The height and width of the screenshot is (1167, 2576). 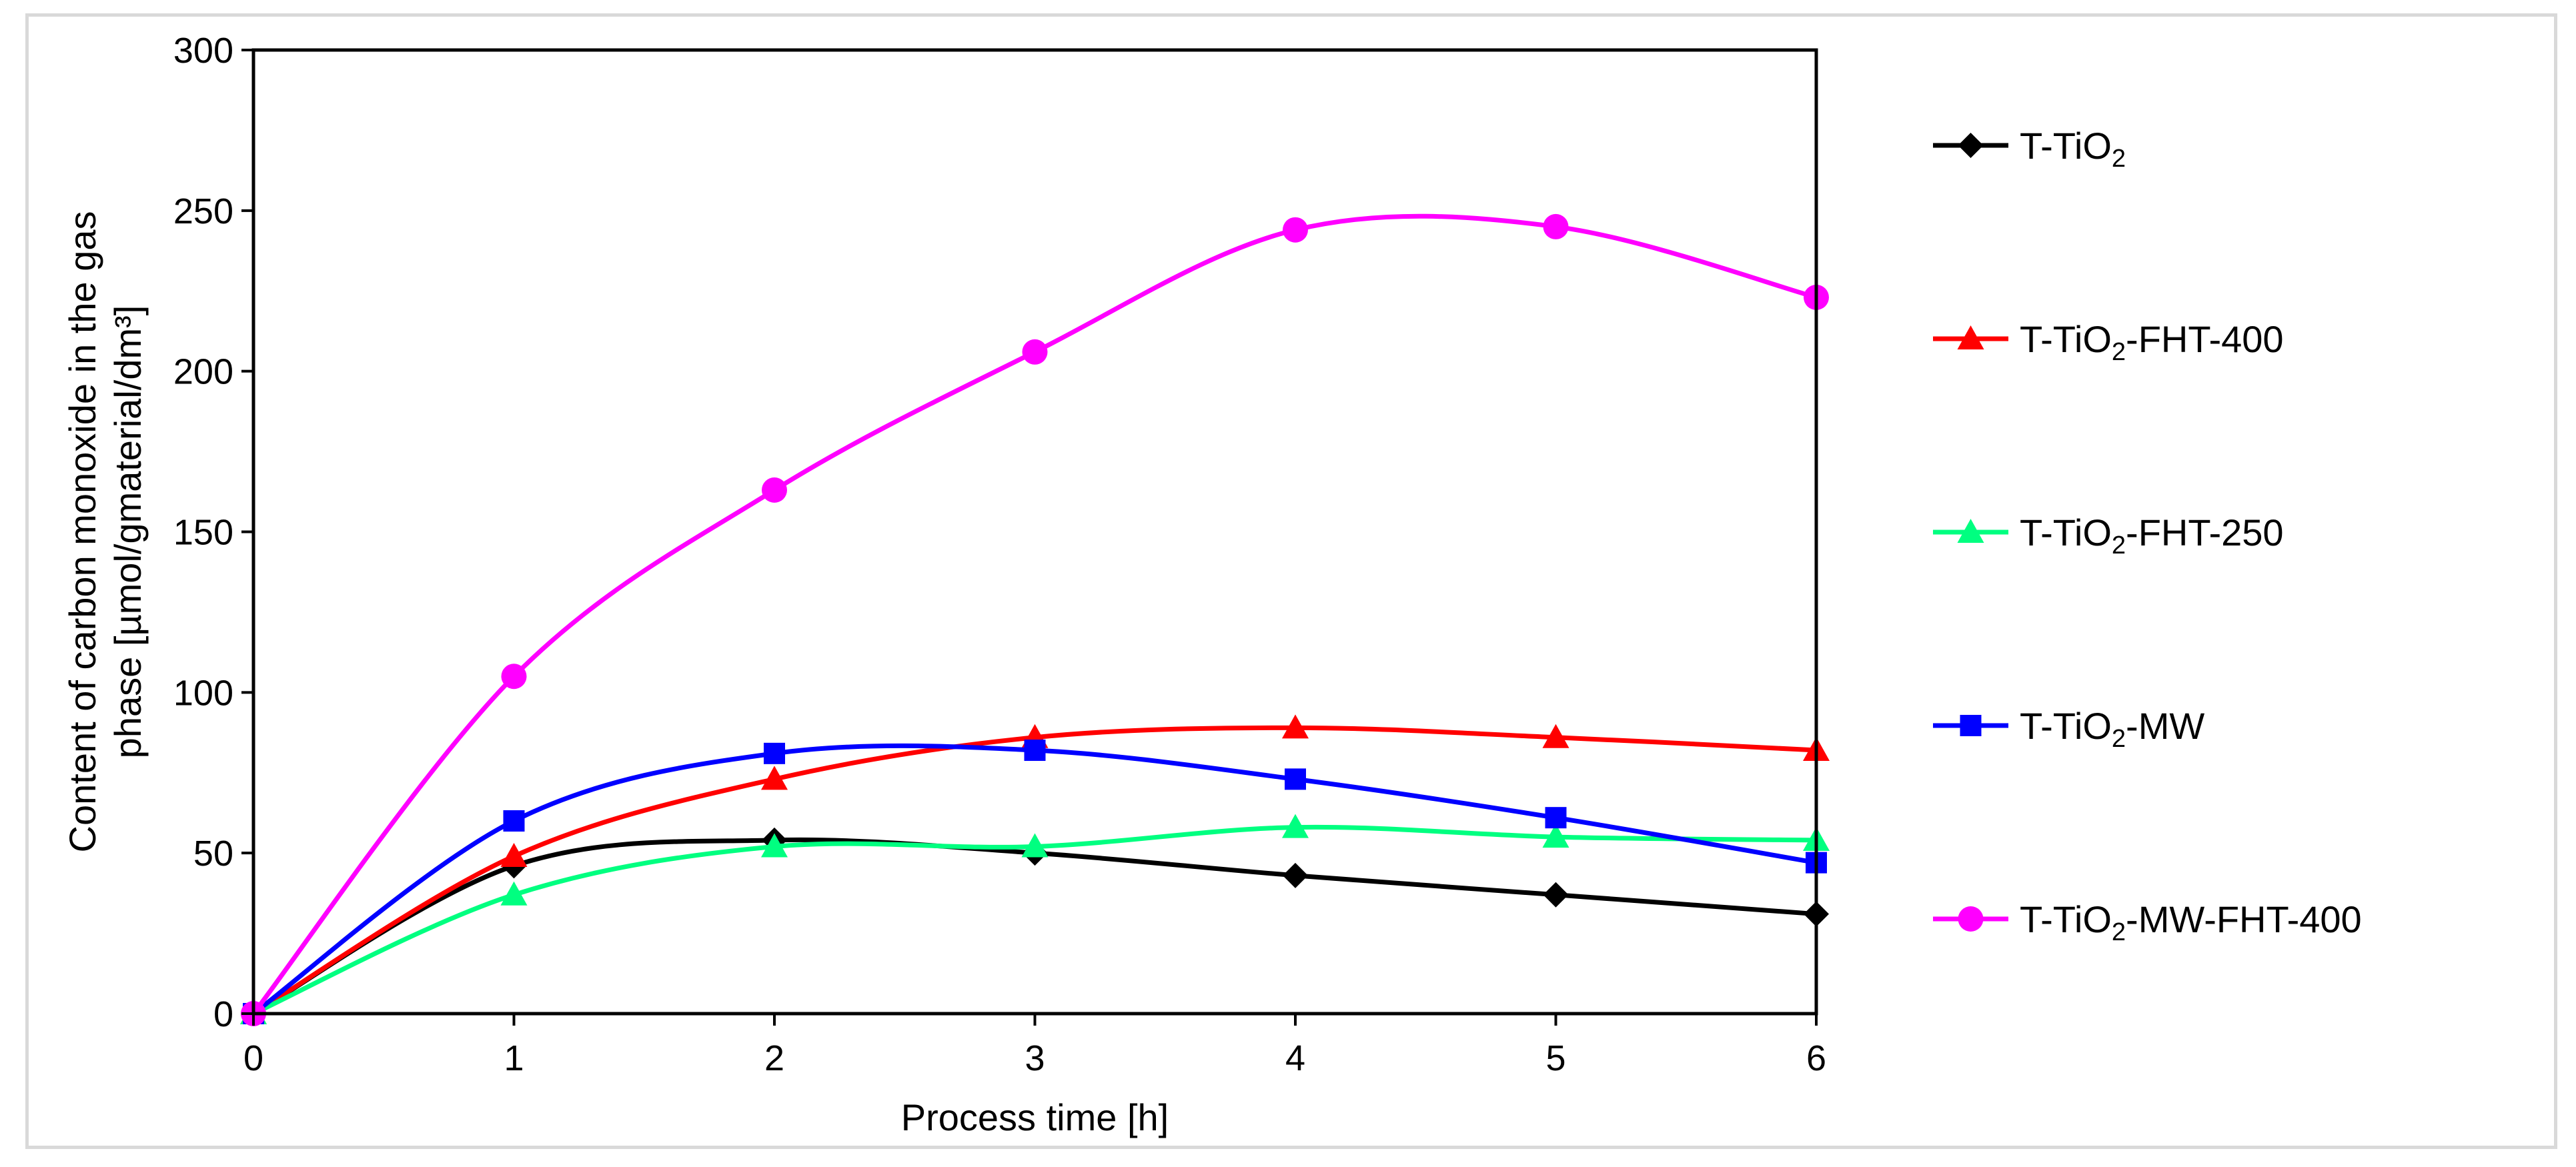 What do you see at coordinates (1816, 1058) in the screenshot?
I see `x-tick-label: 6` at bounding box center [1816, 1058].